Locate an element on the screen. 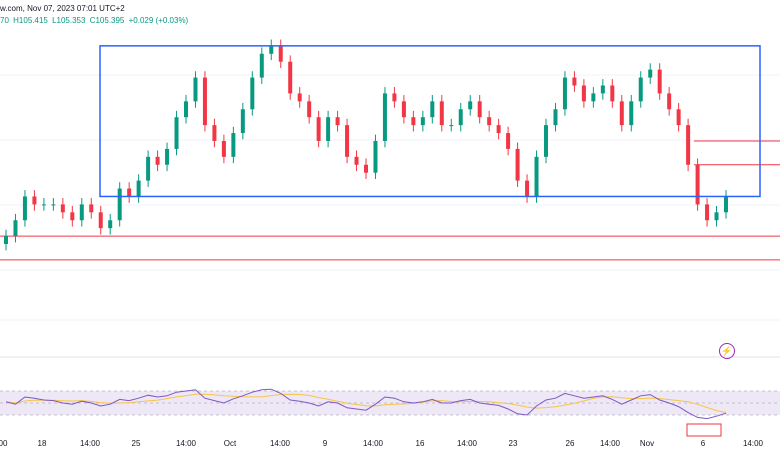  x-tick-label: 9 is located at coordinates (325, 443).